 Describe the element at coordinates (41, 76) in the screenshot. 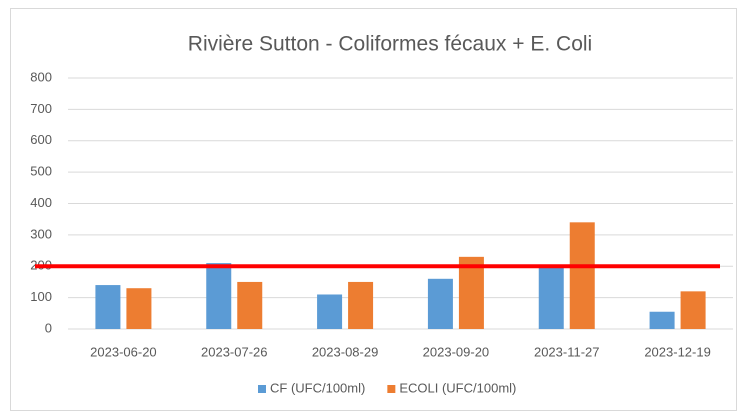

I see `y-tick-label: 800` at that location.